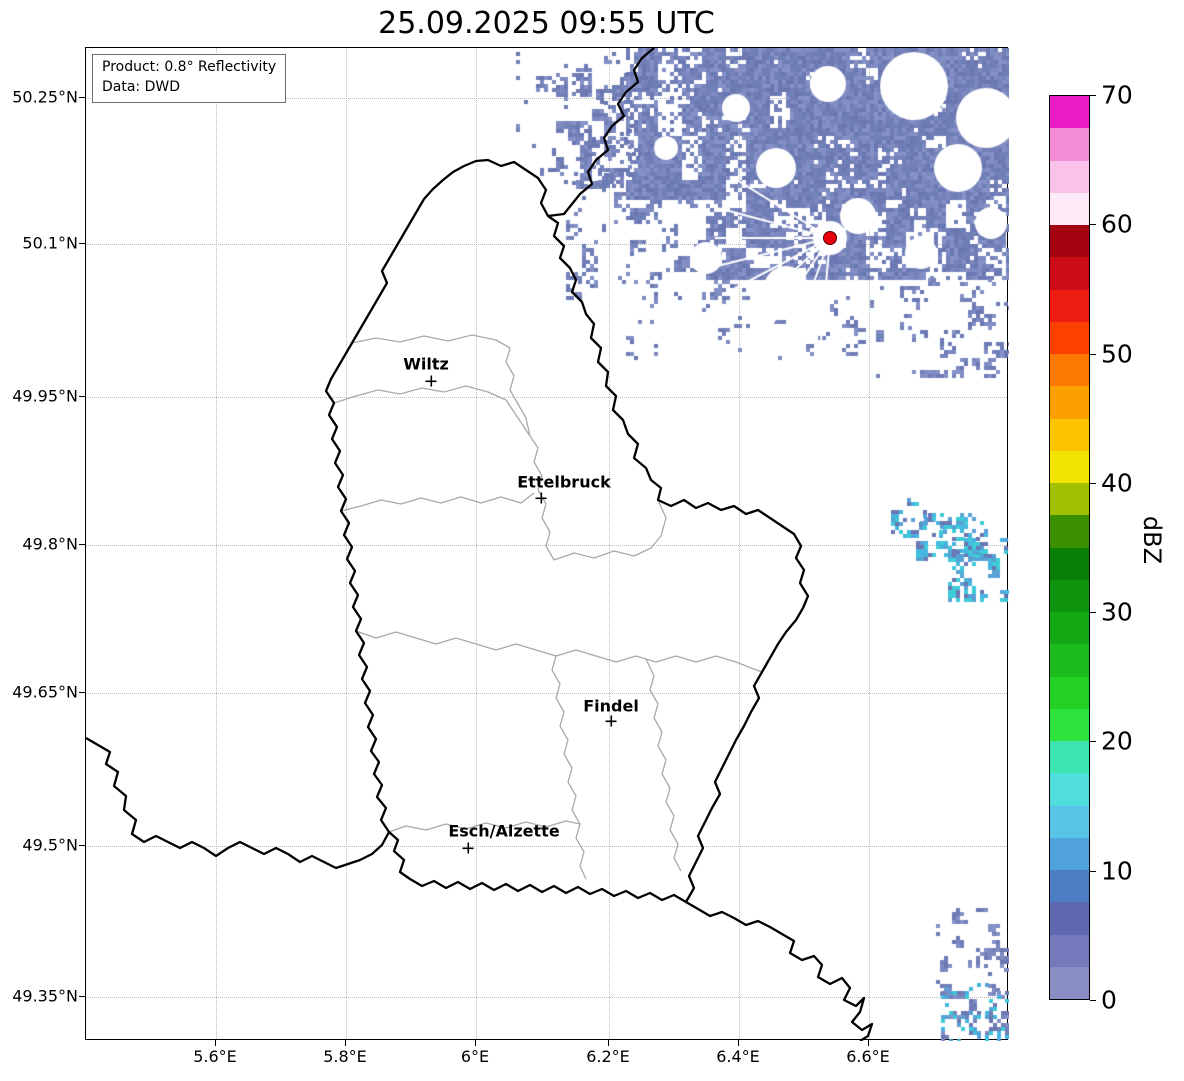 This screenshot has height=1081, width=1184. What do you see at coordinates (50, 544) in the screenshot?
I see `y-tick-label: 49.8°N` at bounding box center [50, 544].